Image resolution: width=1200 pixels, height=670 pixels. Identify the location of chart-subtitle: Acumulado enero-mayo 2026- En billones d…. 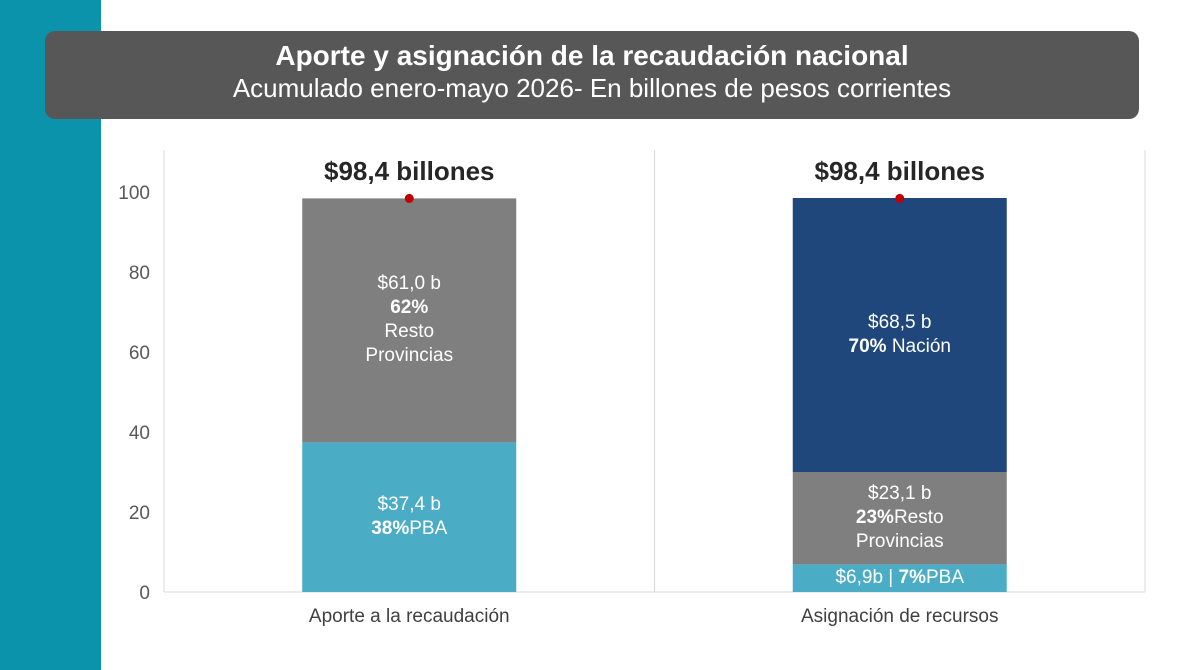
(592, 88).